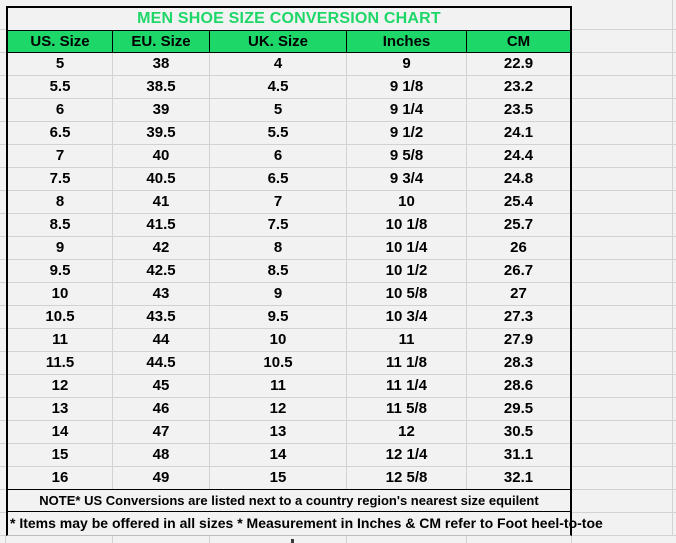  Describe the element at coordinates (160, 271) in the screenshot. I see `cell: 42.5` at that location.